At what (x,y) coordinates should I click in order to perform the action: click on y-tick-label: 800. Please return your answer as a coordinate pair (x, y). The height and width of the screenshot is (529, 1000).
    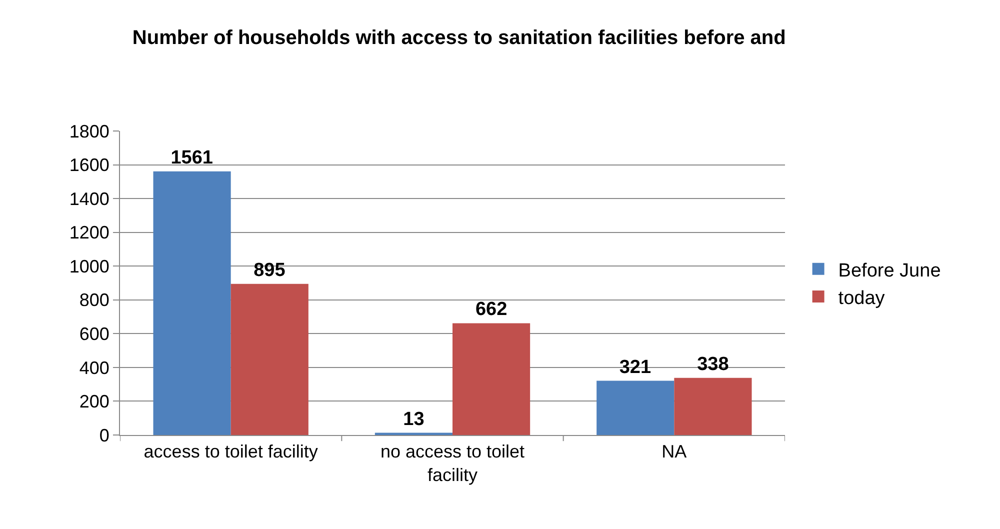
    Looking at the image, I should click on (94, 300).